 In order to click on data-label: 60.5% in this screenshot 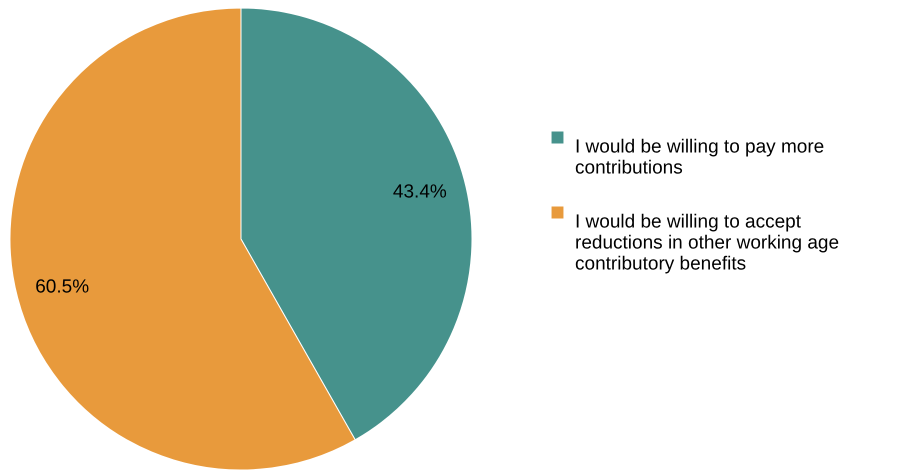, I will do `click(62, 287)`.